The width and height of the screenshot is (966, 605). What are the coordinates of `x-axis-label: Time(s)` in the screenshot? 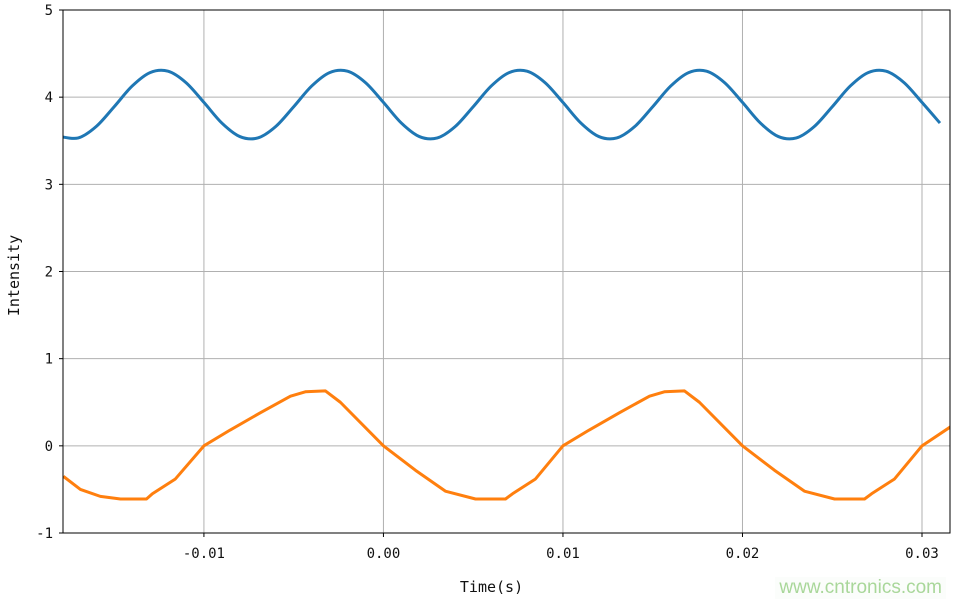 It's located at (491, 587).